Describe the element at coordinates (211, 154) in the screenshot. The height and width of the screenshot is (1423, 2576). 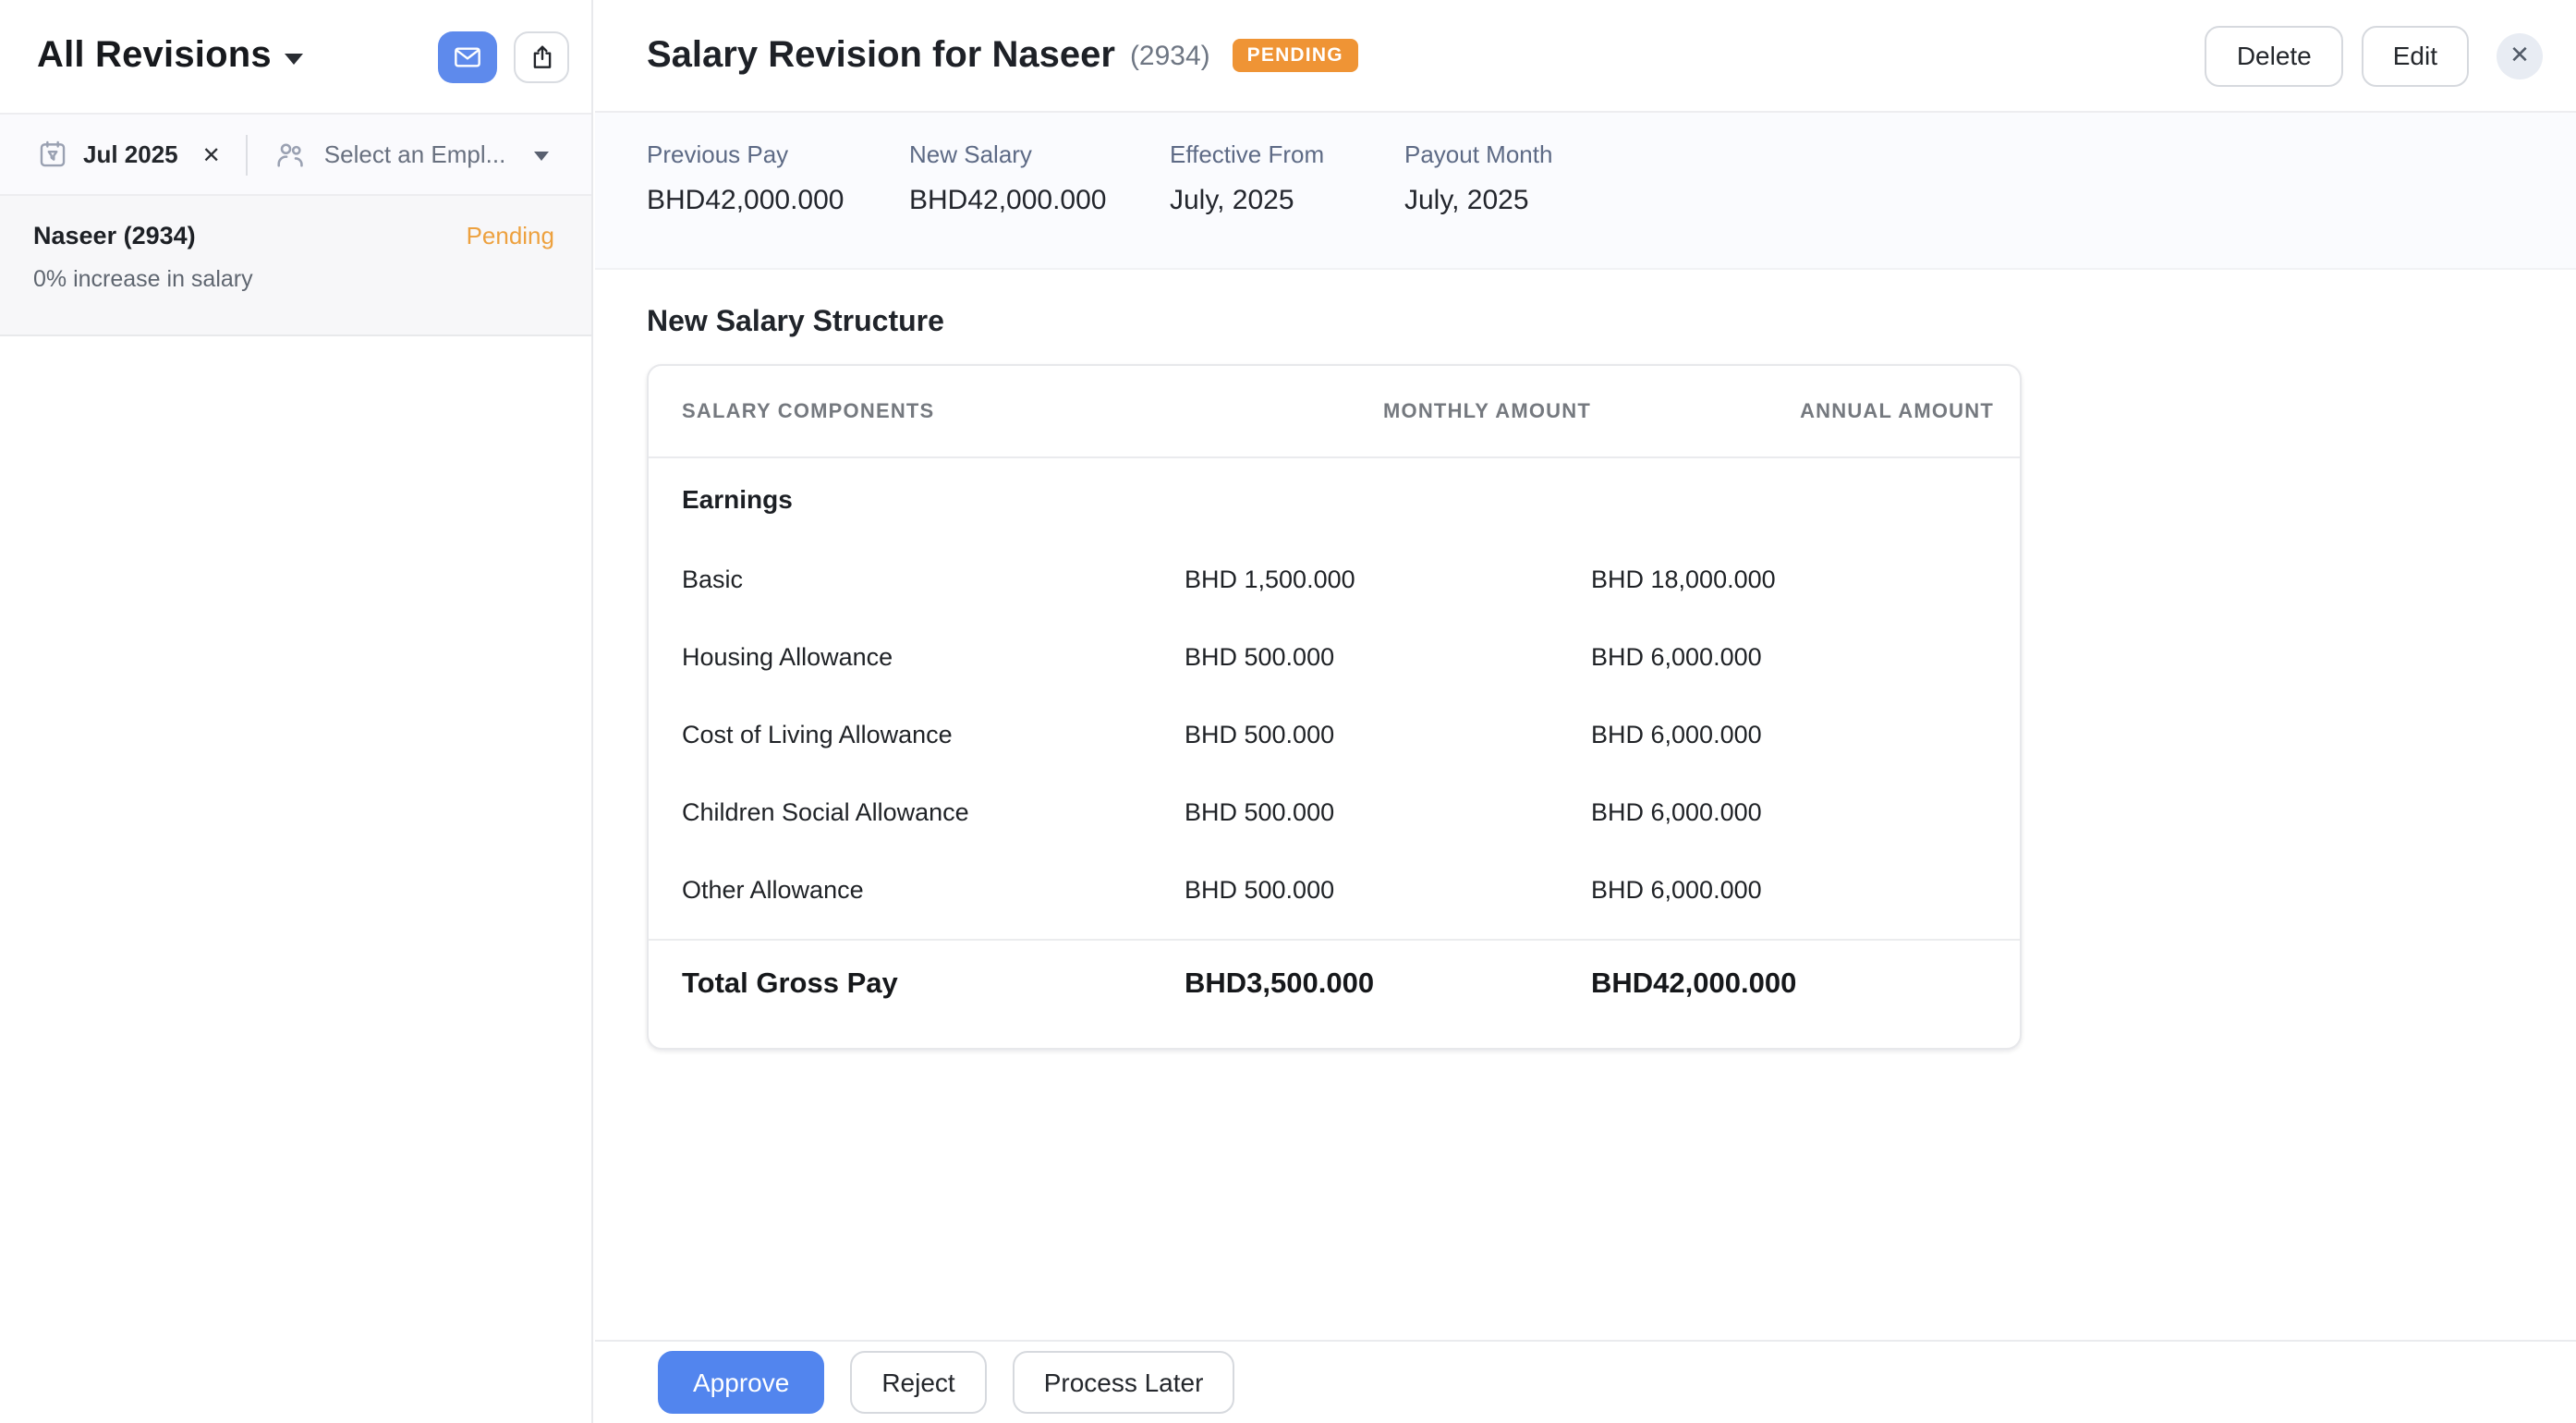
I see `clear-period-filter-button: ✕` at that location.